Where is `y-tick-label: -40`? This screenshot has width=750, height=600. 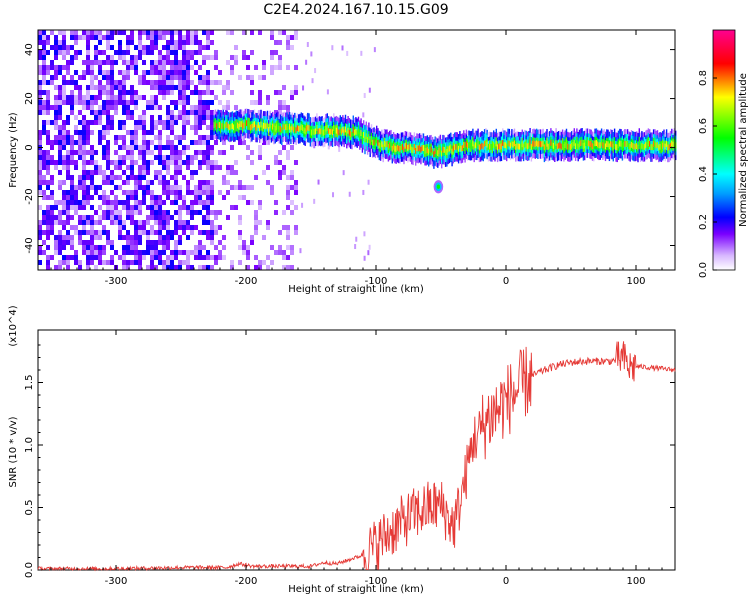
y-tick-label: -40 is located at coordinates (29, 245).